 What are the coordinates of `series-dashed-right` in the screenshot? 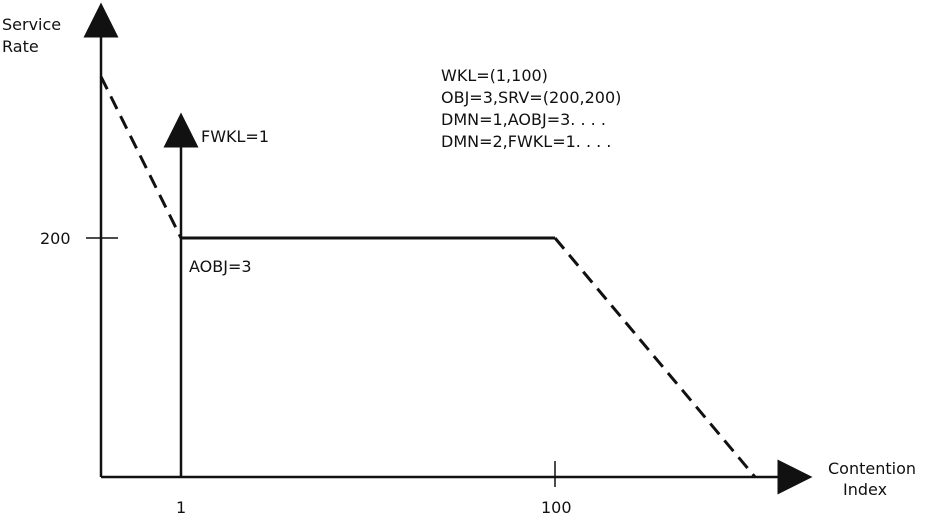 It's located at (655, 357).